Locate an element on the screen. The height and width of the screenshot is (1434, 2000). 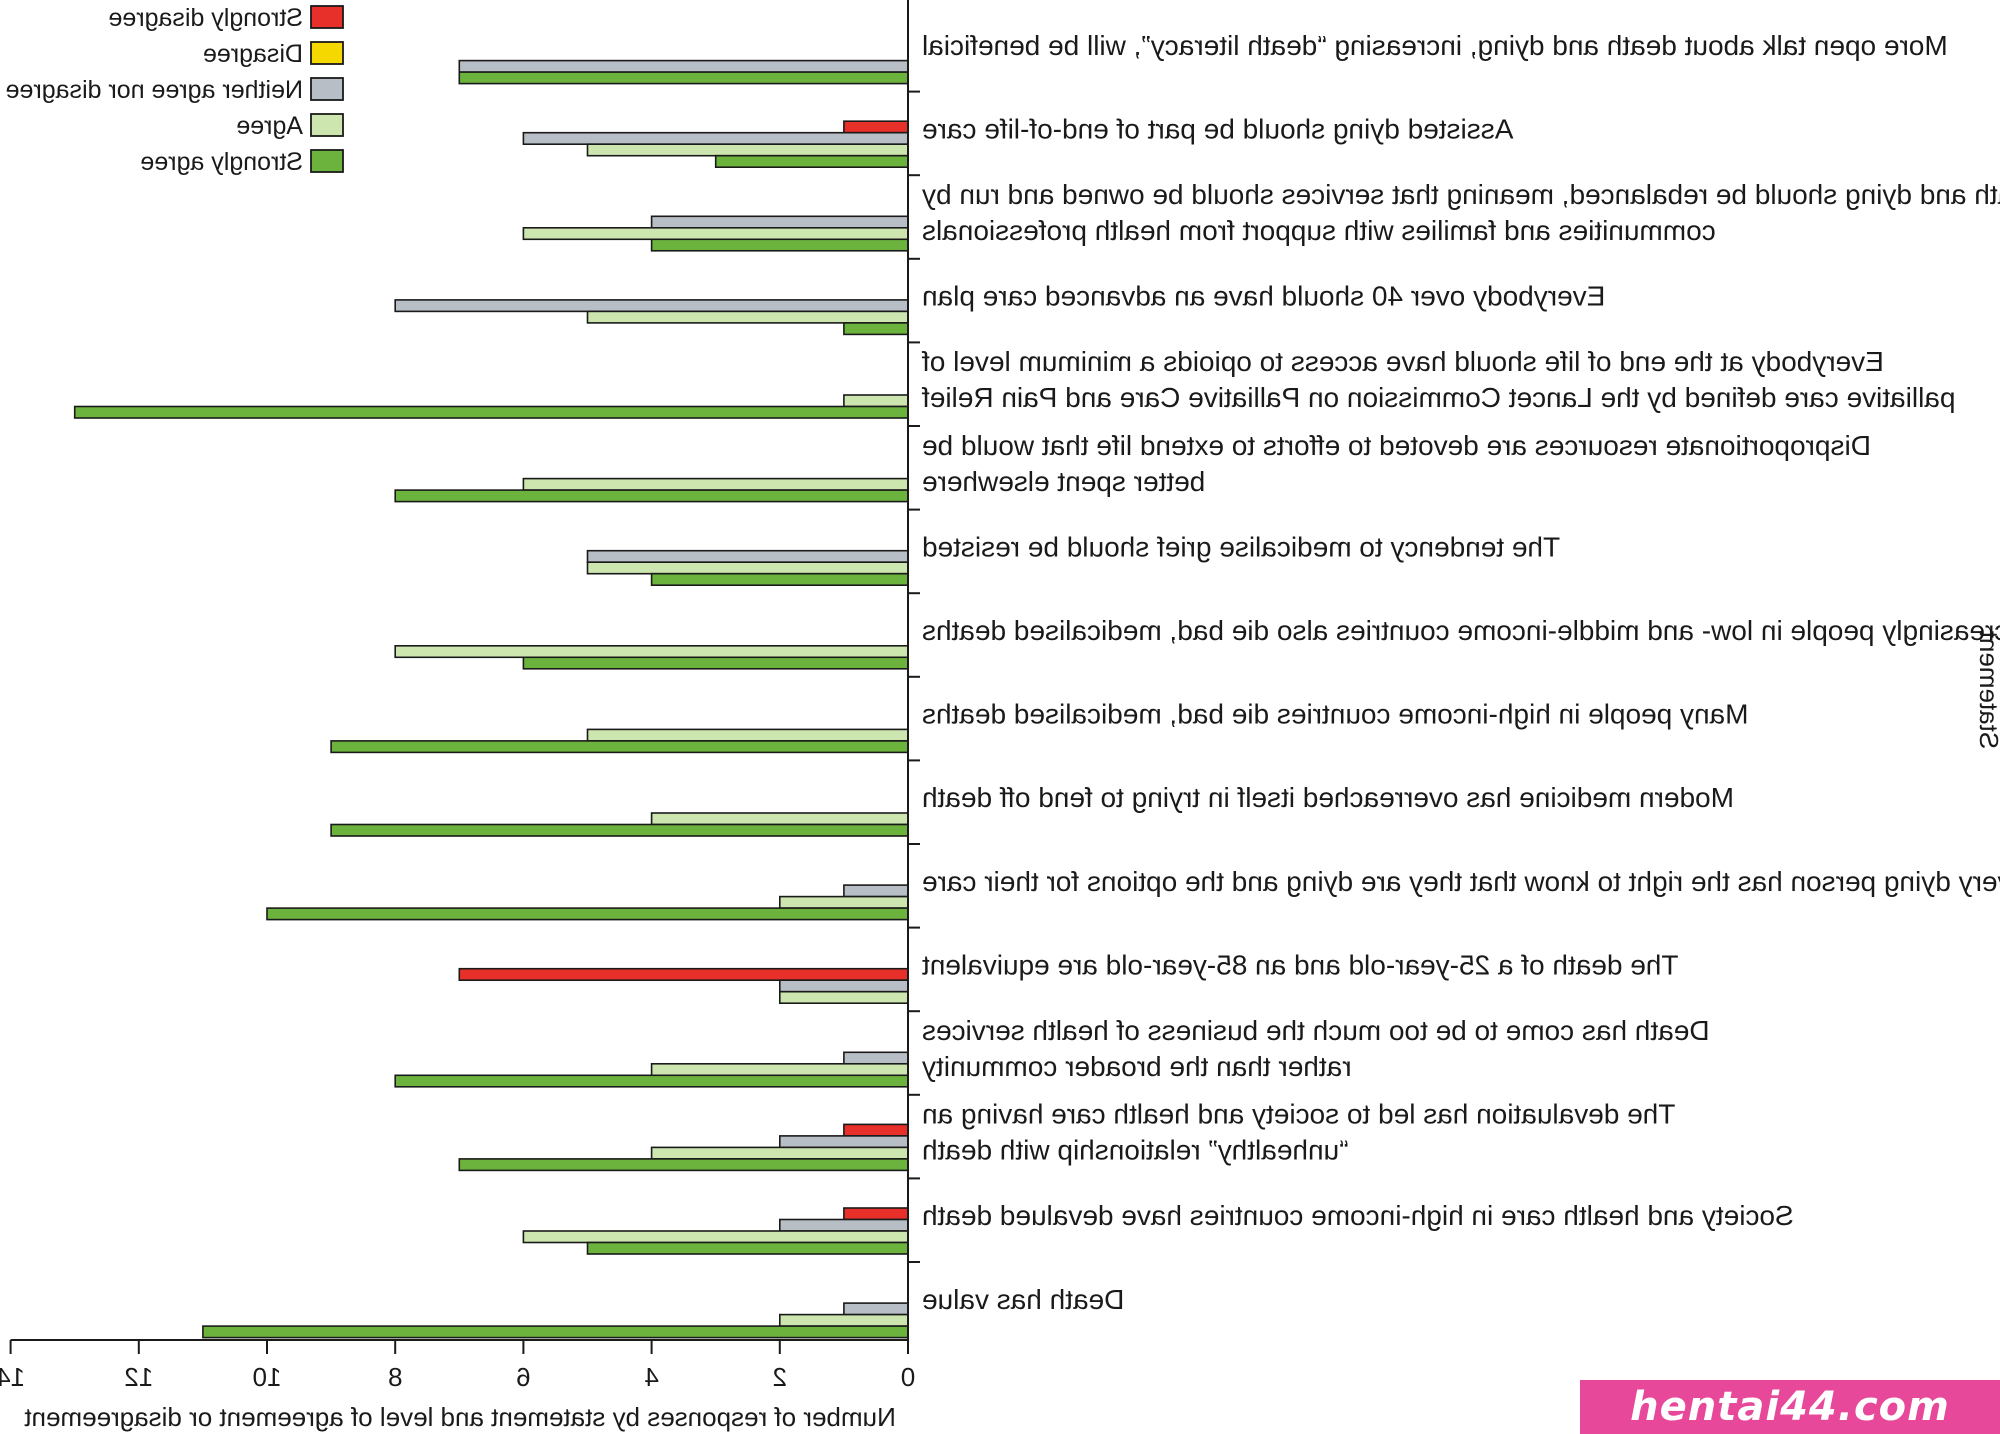
x-tick-label: 10 is located at coordinates (267, 1377).